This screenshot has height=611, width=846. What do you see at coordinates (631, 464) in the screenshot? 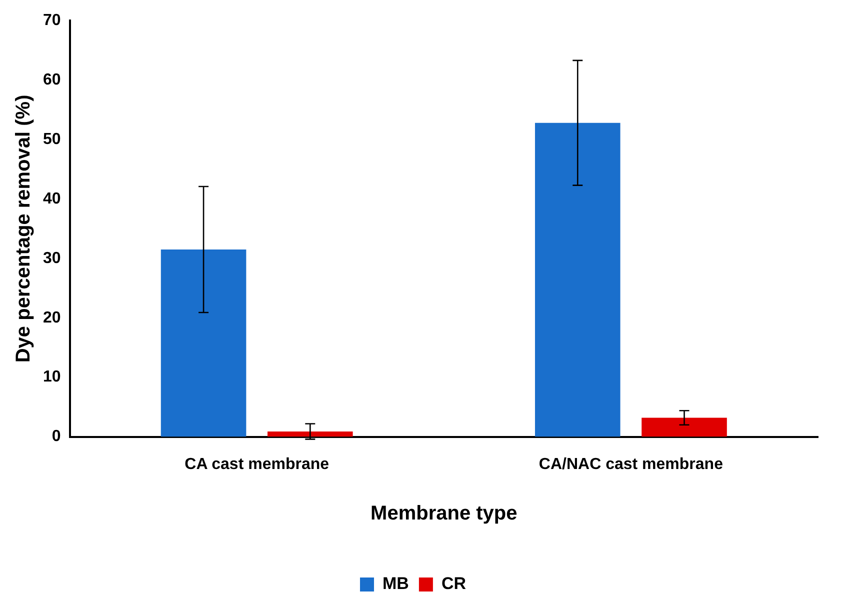
I see `x-tick-label: CA/NAC cast membrane` at bounding box center [631, 464].